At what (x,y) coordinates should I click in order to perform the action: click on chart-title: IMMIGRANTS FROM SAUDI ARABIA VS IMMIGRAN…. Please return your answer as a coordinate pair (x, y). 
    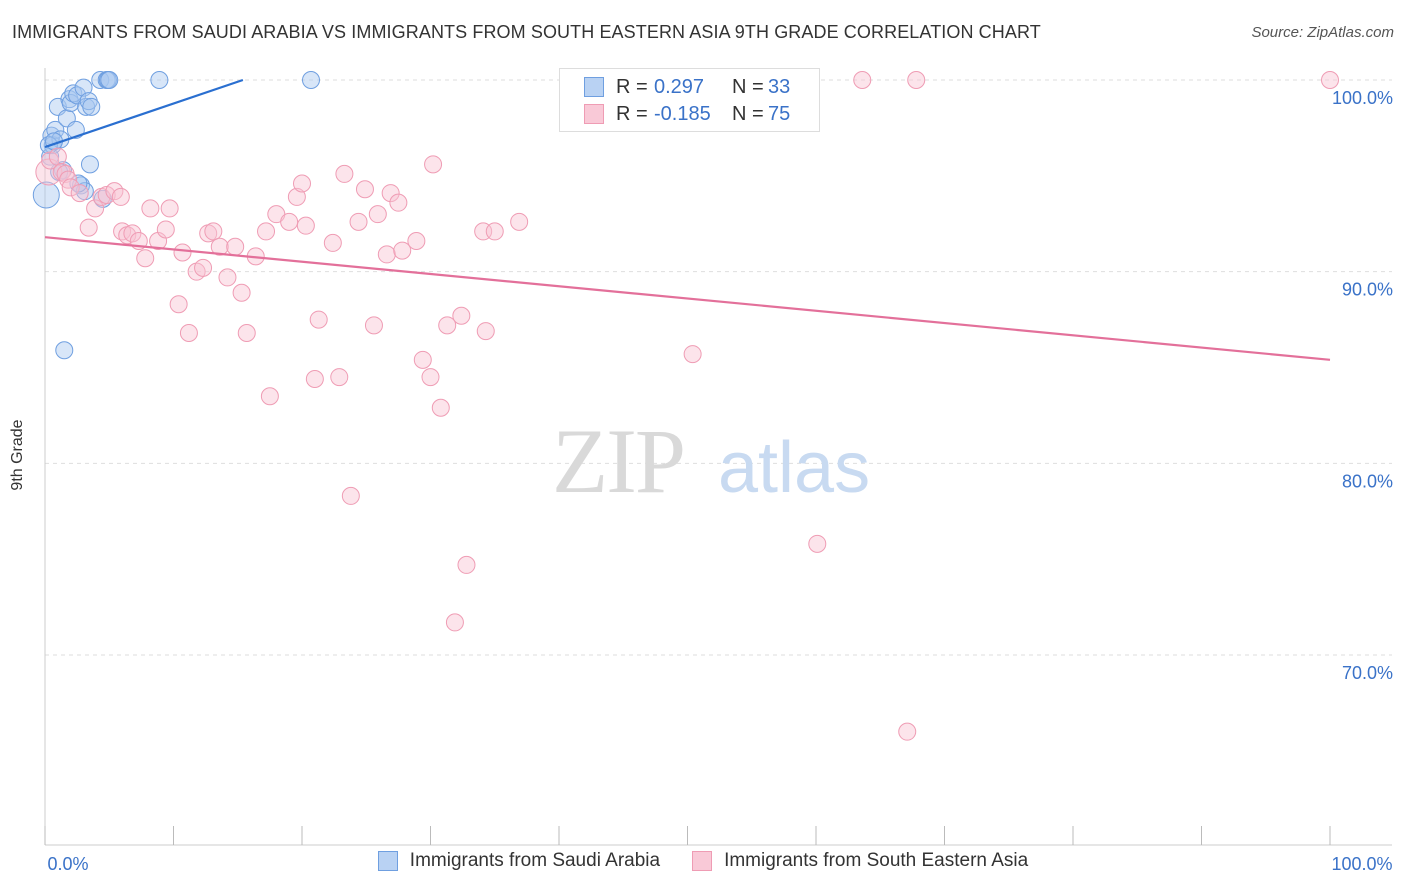
    Looking at the image, I should click on (526, 32).